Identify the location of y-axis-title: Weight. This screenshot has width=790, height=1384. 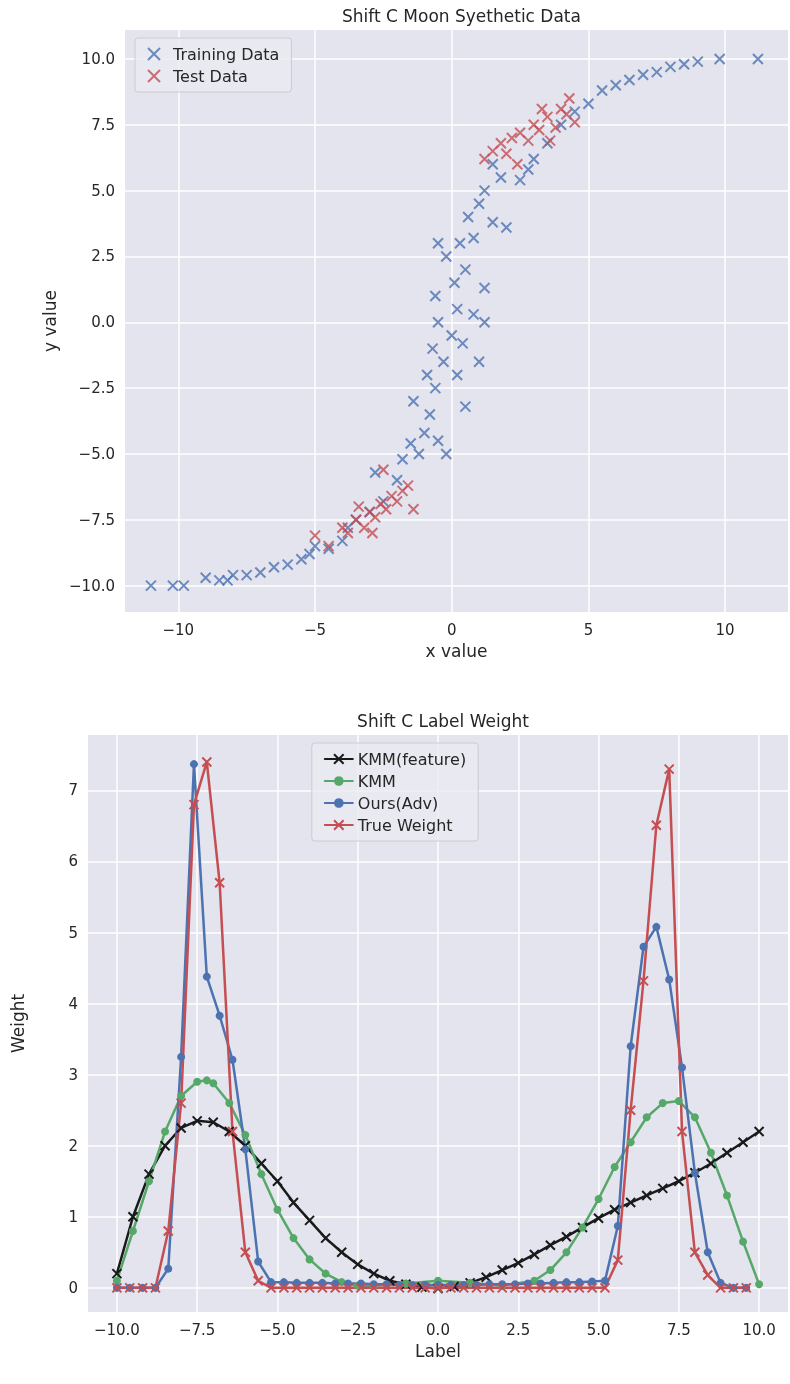
(17, 1023).